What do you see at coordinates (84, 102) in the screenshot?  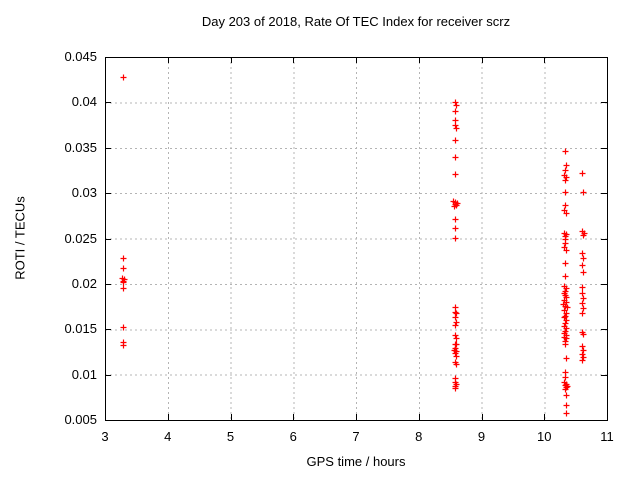 I see `y-tick-label: 0.04` at bounding box center [84, 102].